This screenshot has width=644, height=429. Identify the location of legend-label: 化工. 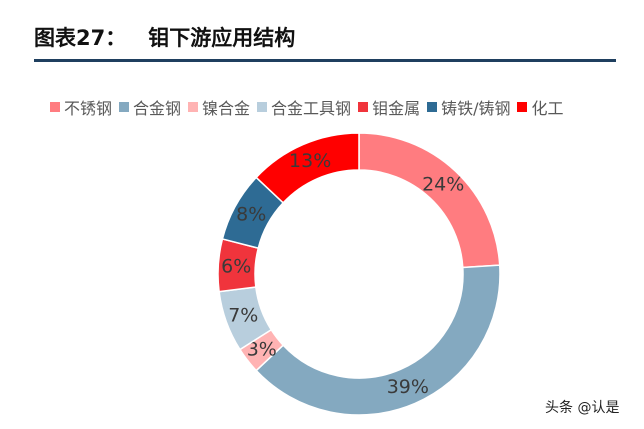
(547, 108).